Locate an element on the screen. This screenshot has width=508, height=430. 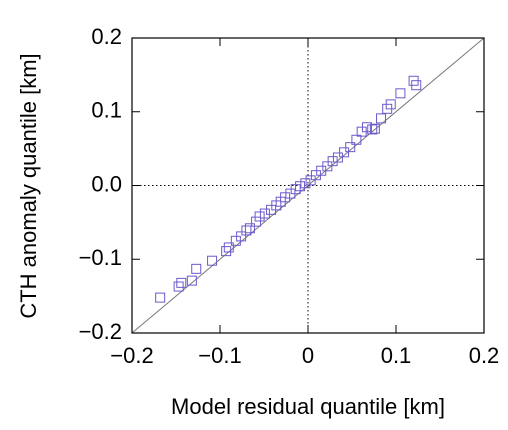
y-tick-label: 0.2 is located at coordinates (106, 36).